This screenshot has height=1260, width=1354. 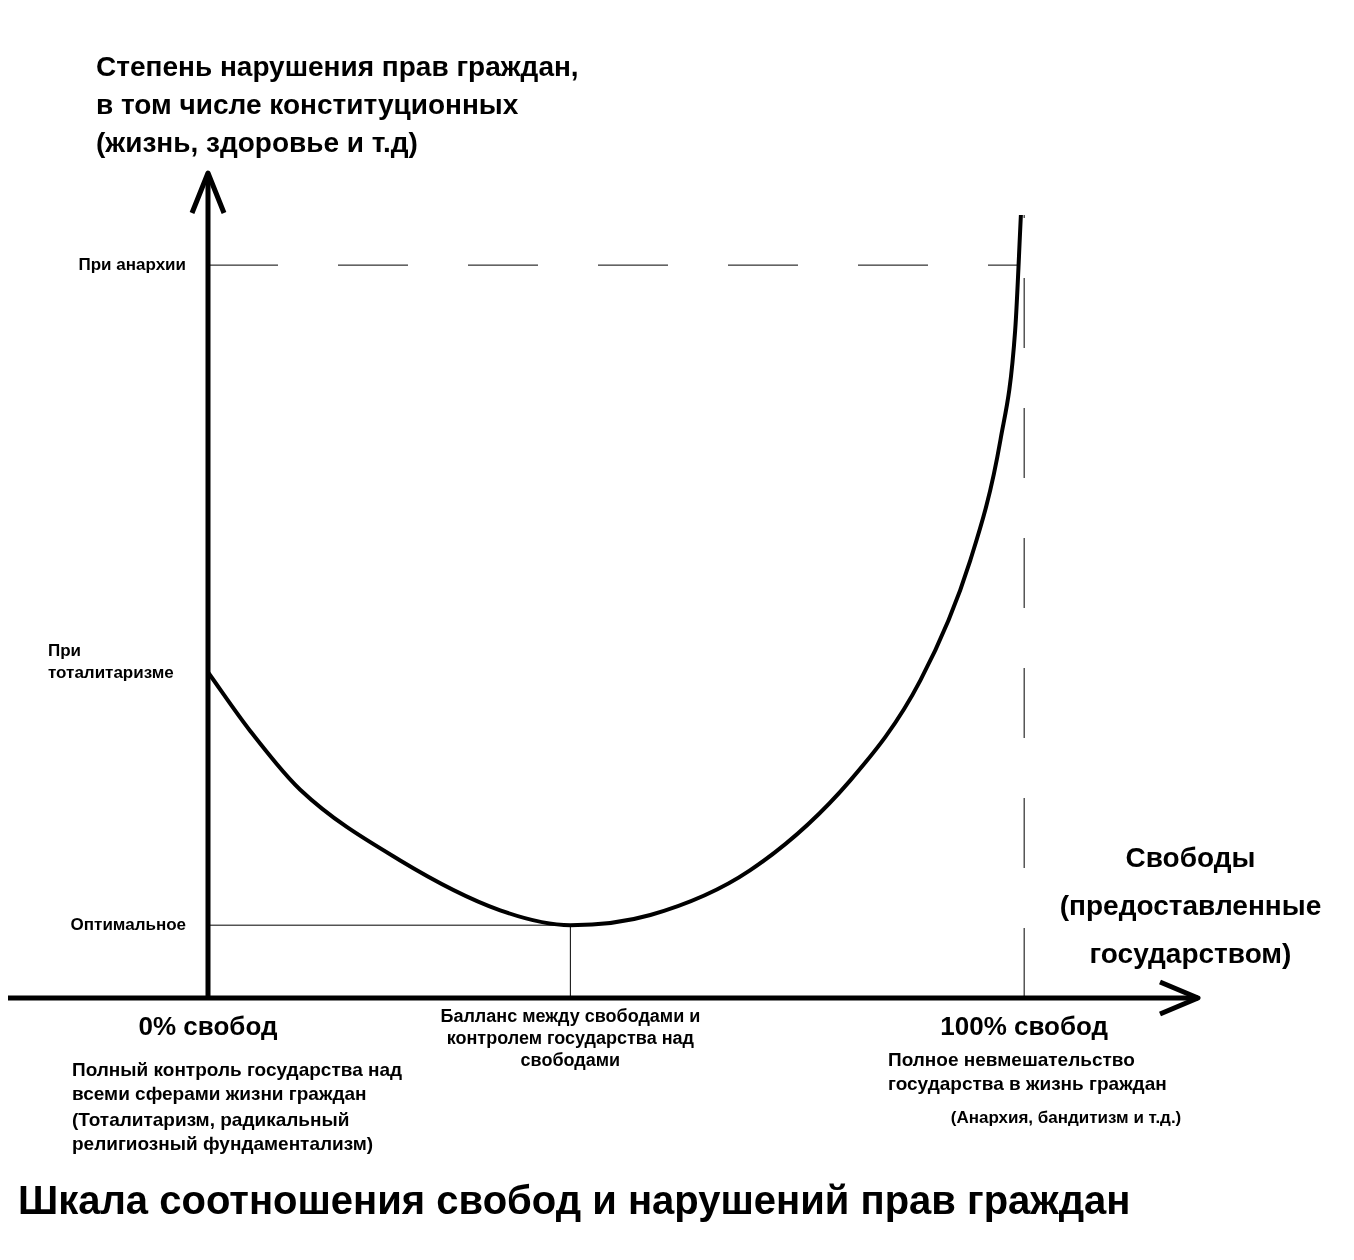 I want to click on ref-line-label: Оптимальное, so click(x=128, y=924).